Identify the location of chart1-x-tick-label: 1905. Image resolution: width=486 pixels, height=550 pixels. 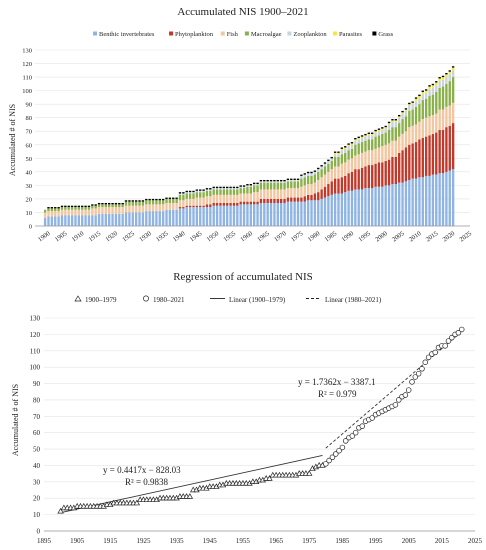
(61, 236).